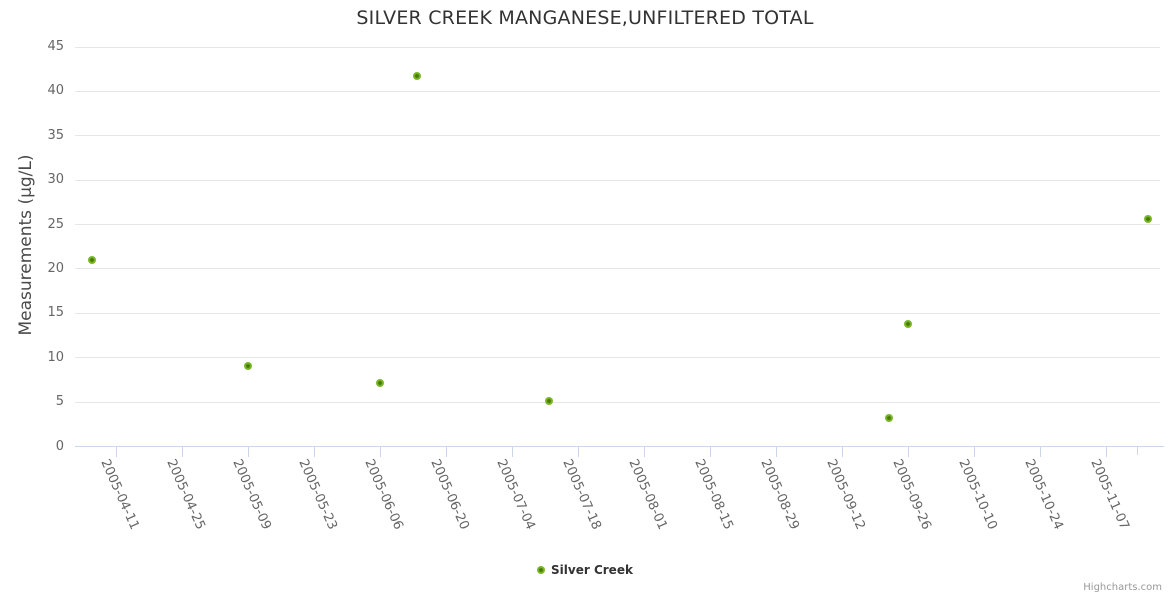 The image size is (1170, 600). I want to click on x-axis-line, so click(619, 446).